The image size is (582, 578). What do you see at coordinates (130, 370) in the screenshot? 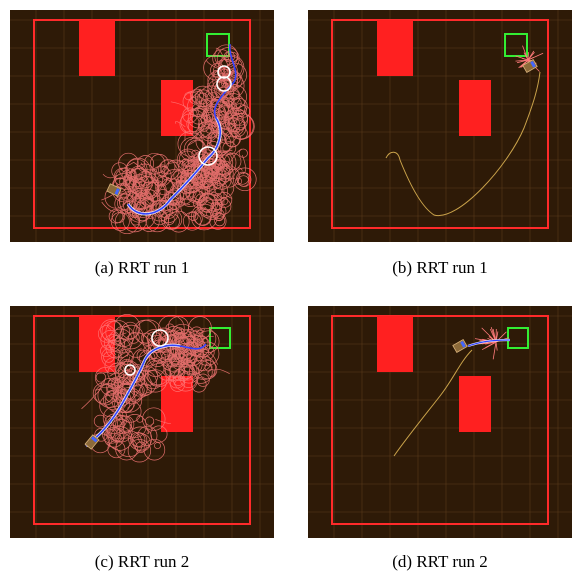
I see `path-loop` at bounding box center [130, 370].